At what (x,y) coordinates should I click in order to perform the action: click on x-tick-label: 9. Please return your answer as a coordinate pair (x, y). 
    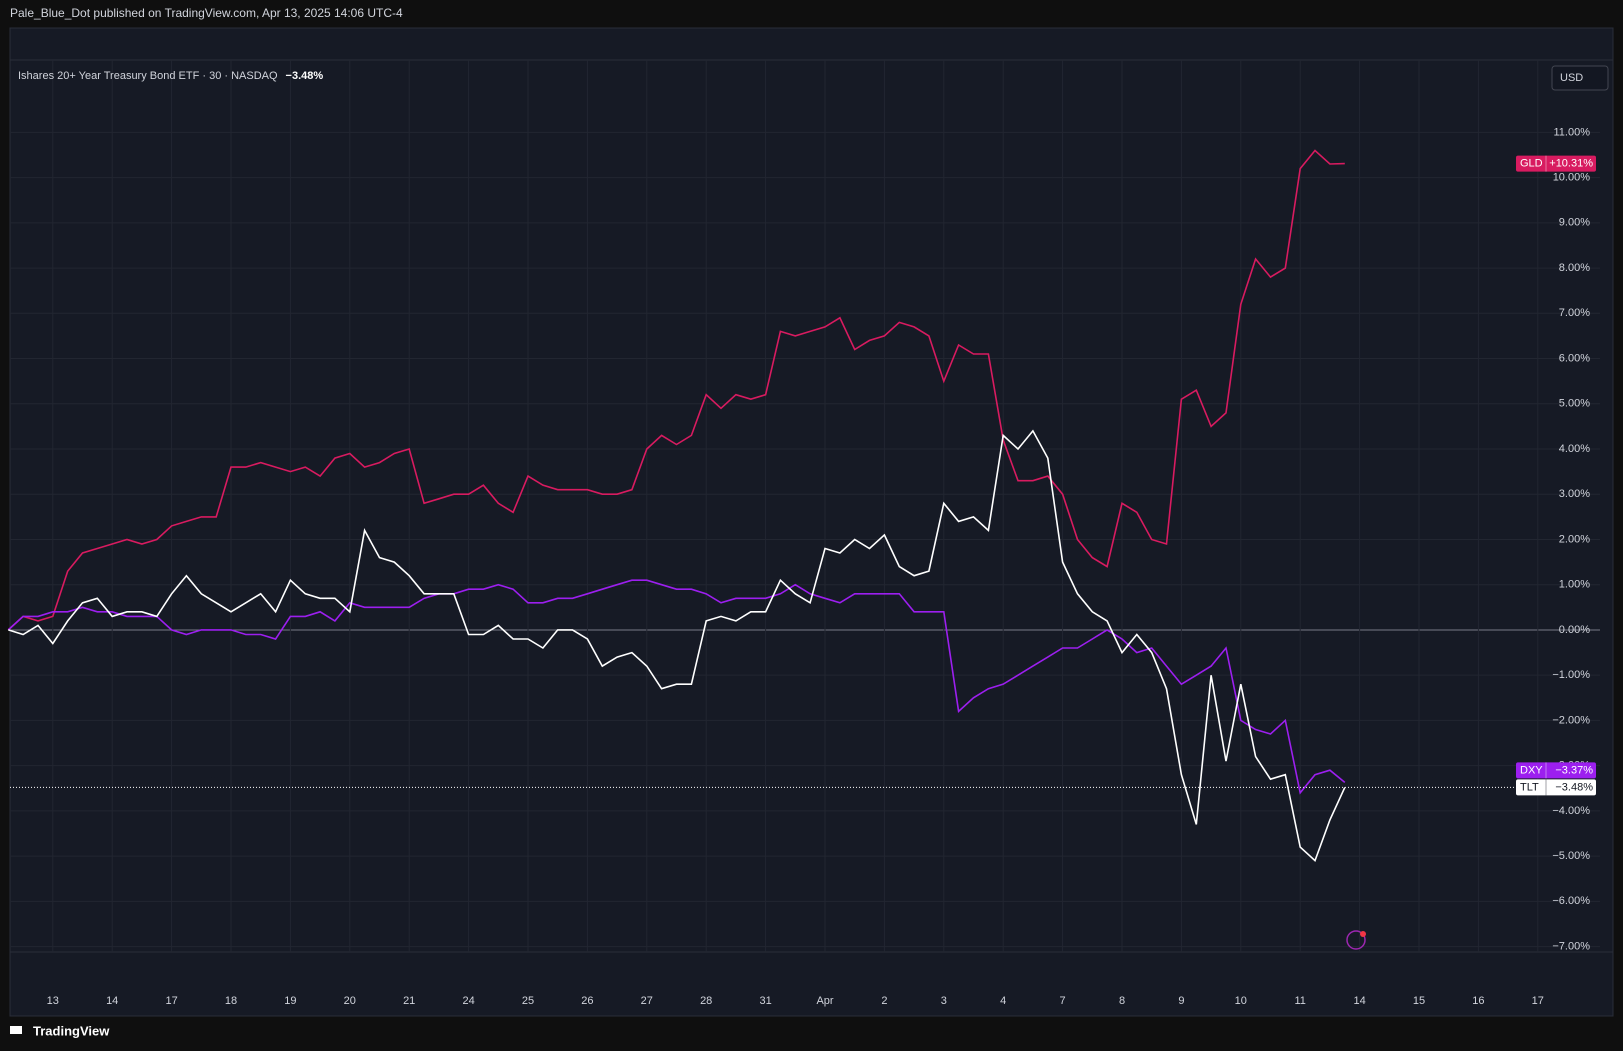
    Looking at the image, I should click on (1181, 1001).